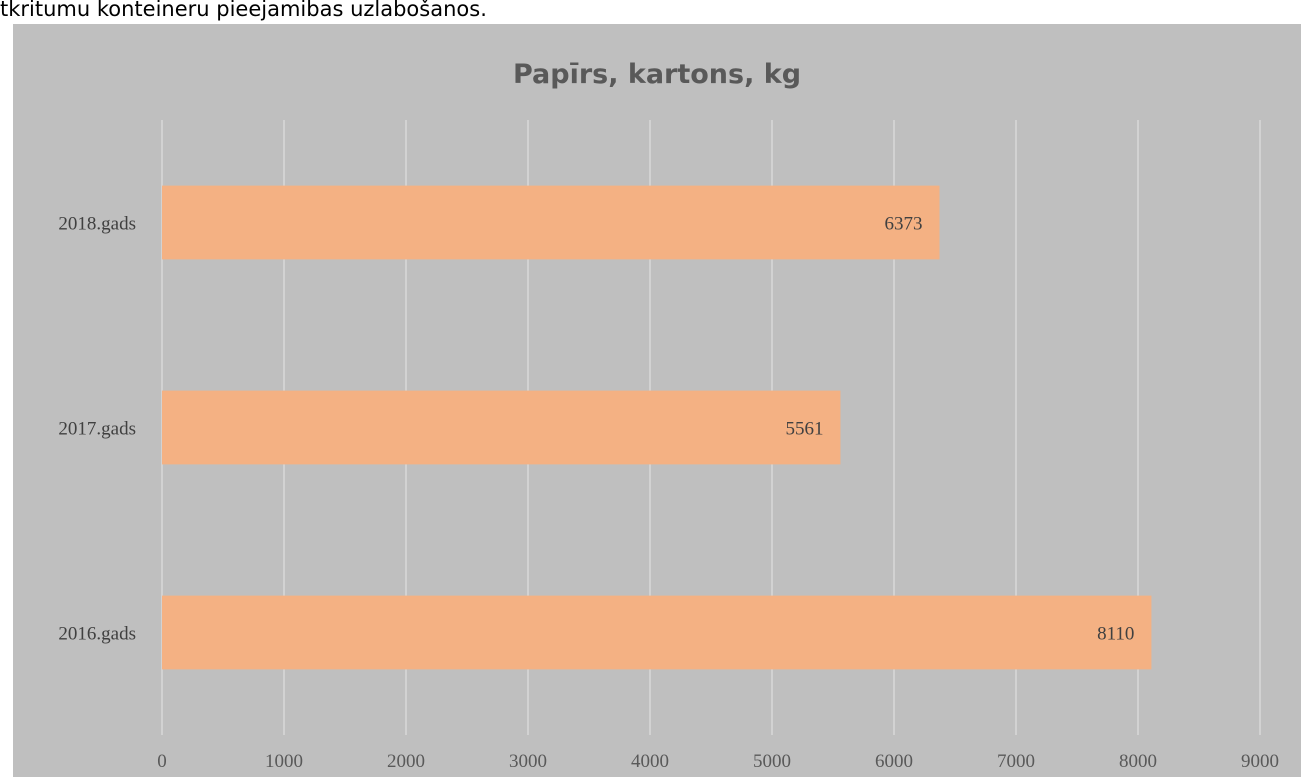 This screenshot has height=777, width=1301. Describe the element at coordinates (1138, 761) in the screenshot. I see `x-tick-label-8000: 8000` at that location.